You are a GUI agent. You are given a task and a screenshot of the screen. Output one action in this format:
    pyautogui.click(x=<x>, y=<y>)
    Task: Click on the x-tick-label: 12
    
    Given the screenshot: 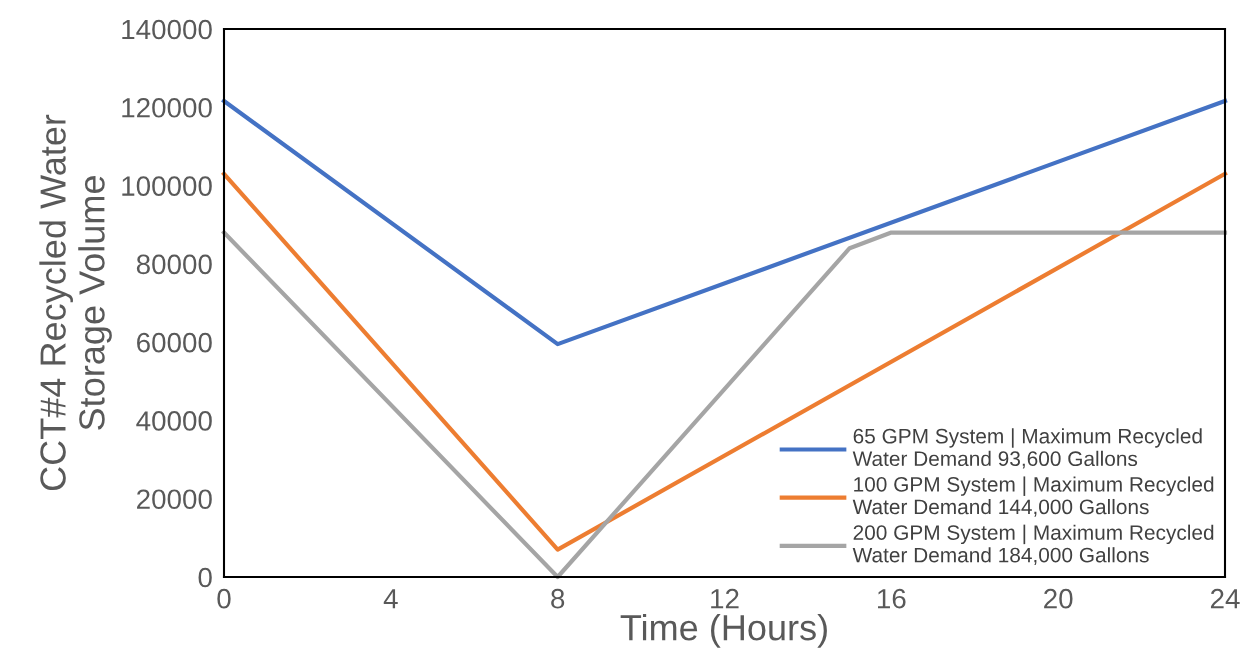 What is the action you would take?
    pyautogui.click(x=725, y=598)
    